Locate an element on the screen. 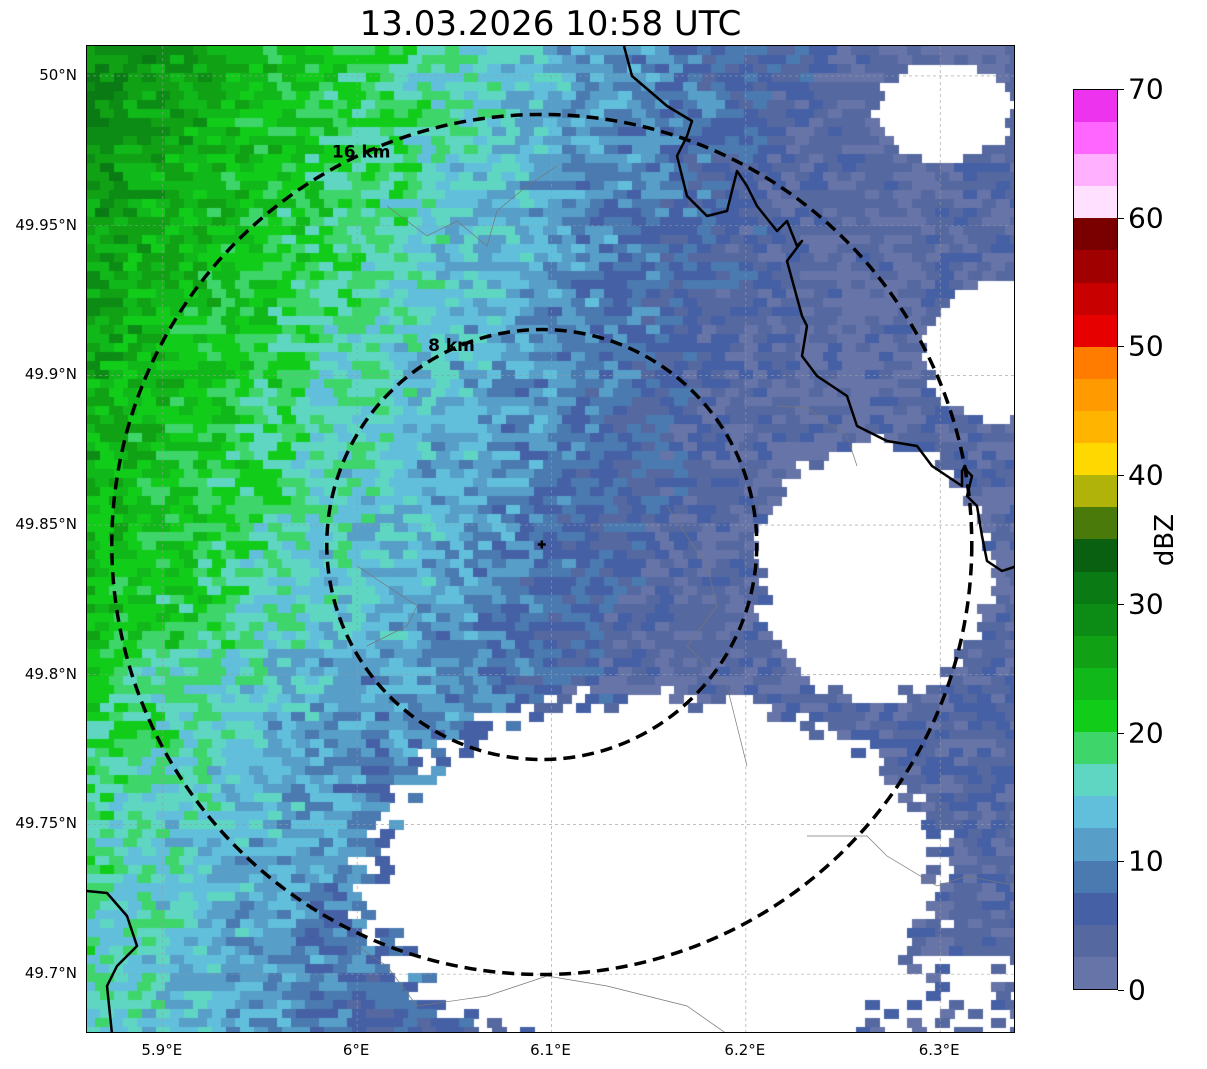 Image resolution: width=1207 pixels, height=1069 pixels. y-tick-label: 49.9°N is located at coordinates (50, 374).